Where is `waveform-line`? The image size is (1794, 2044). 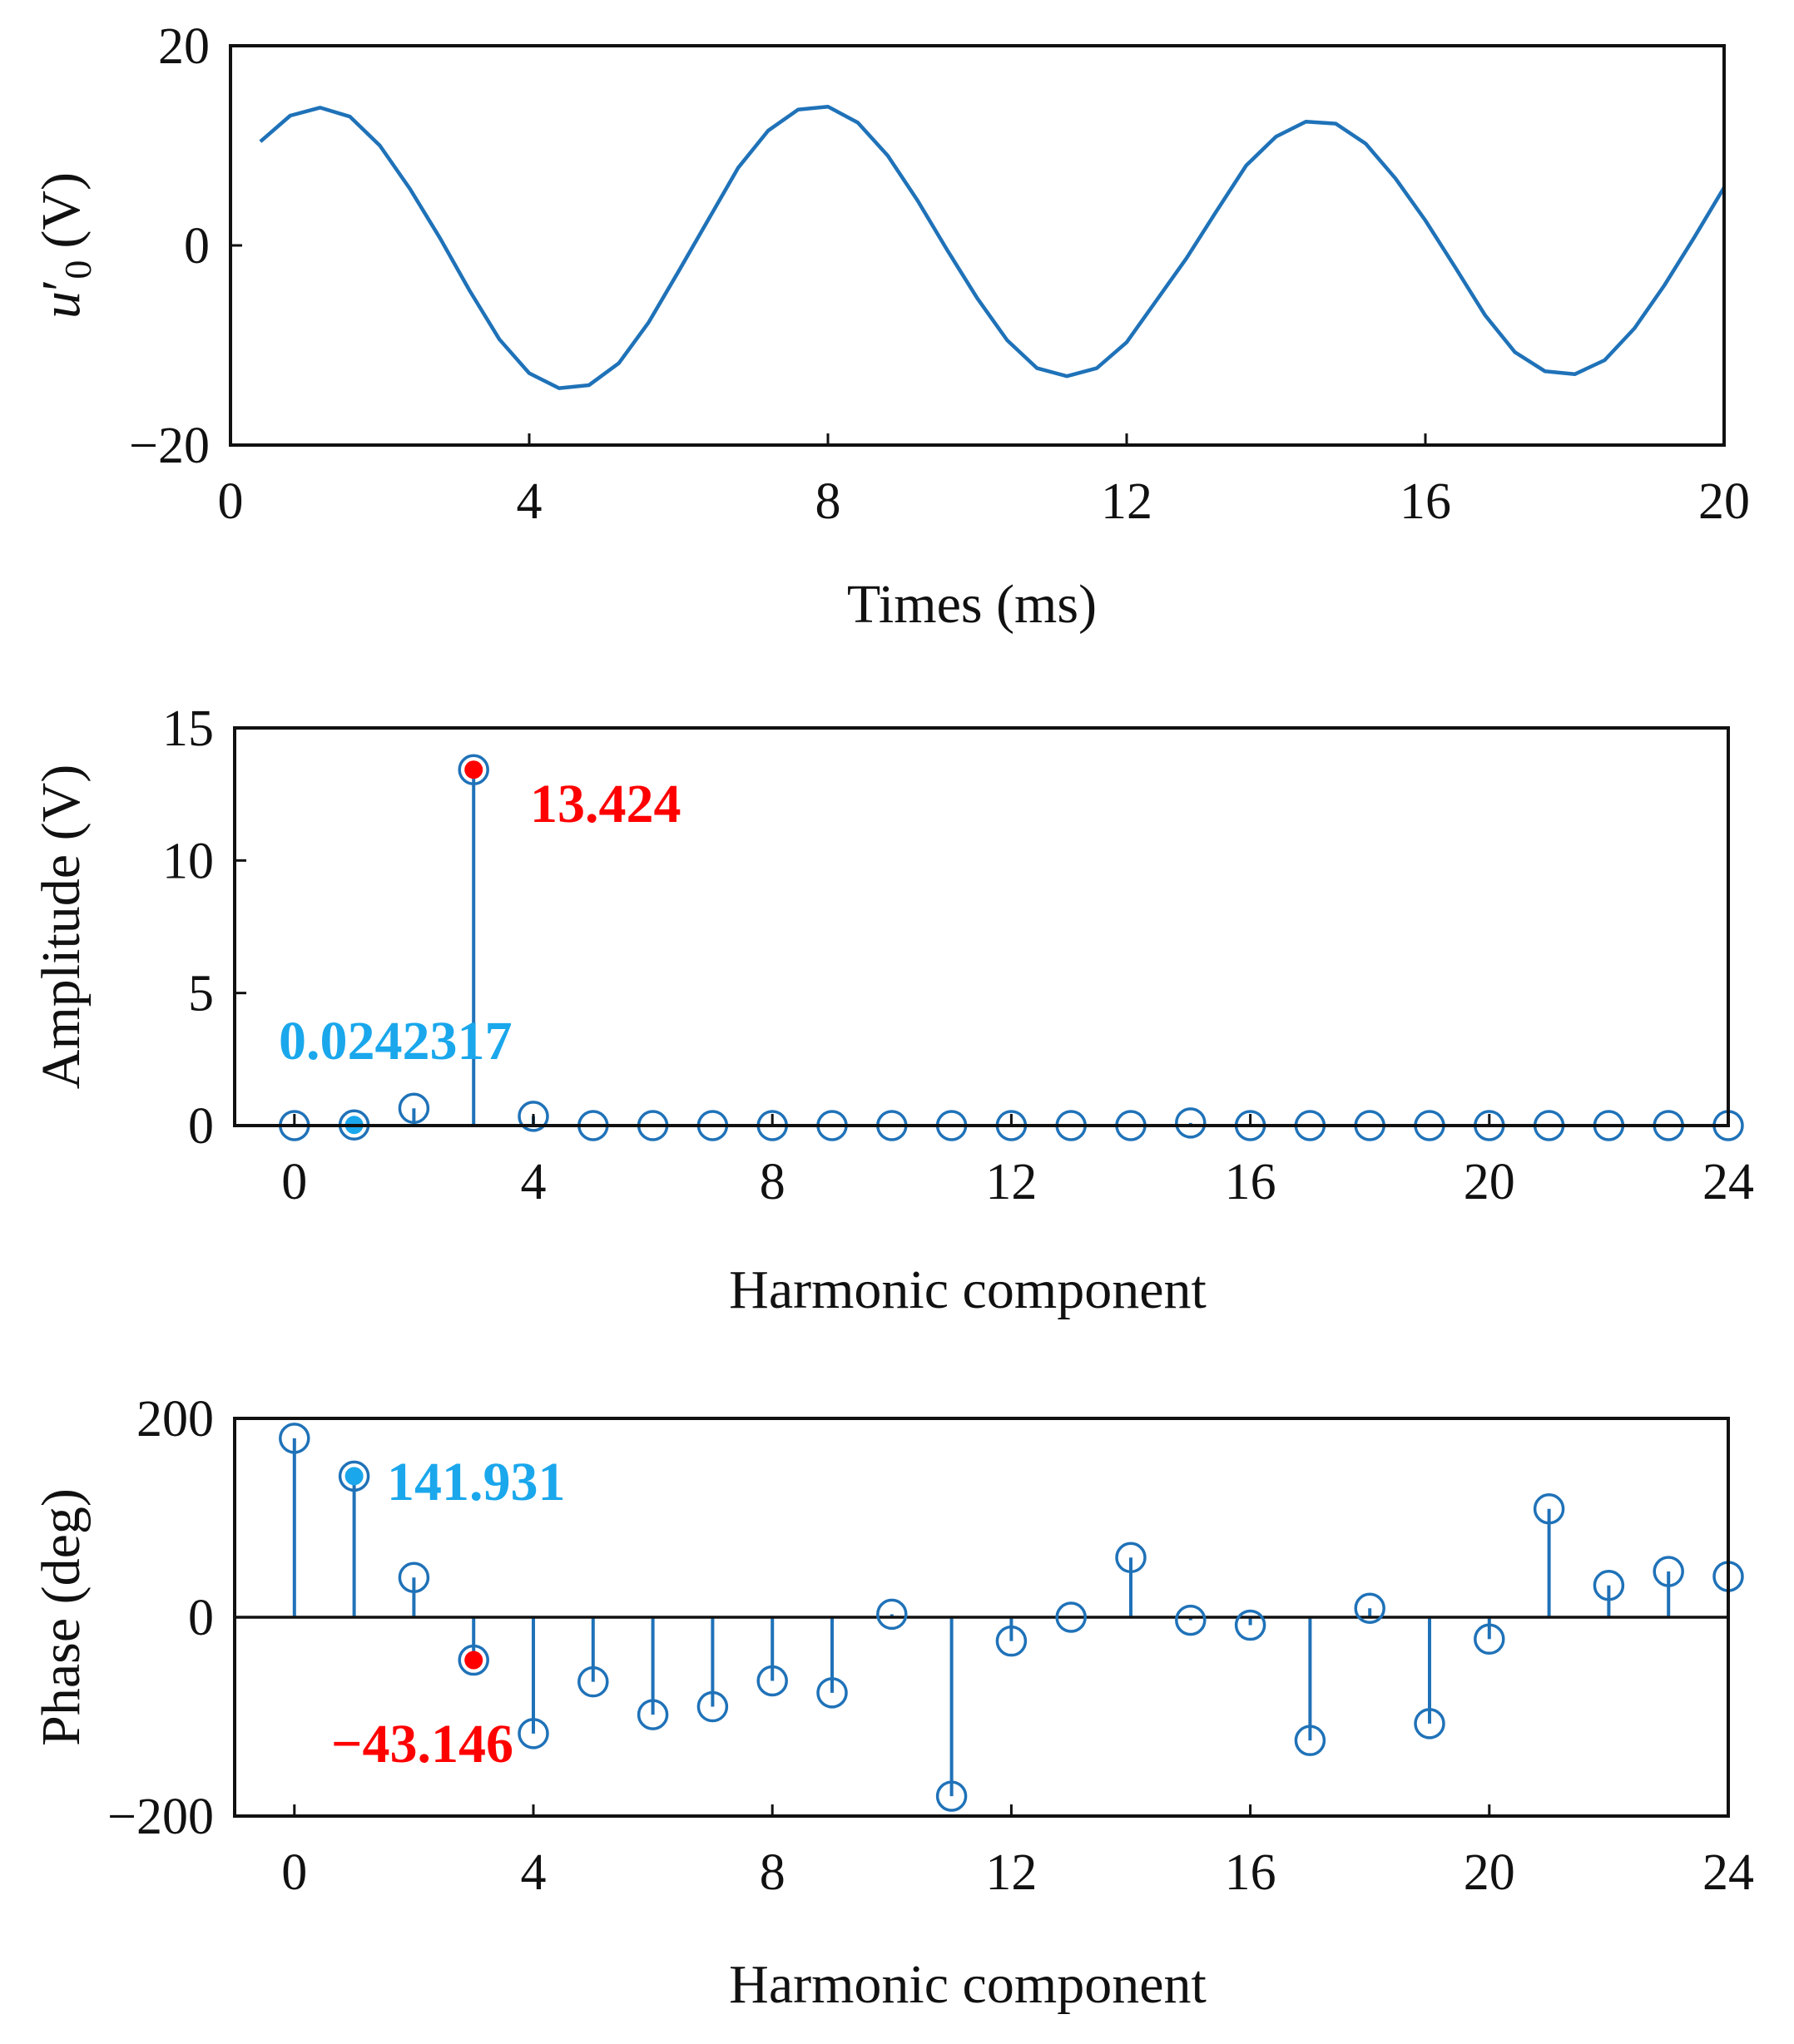 waveform-line is located at coordinates (992, 247).